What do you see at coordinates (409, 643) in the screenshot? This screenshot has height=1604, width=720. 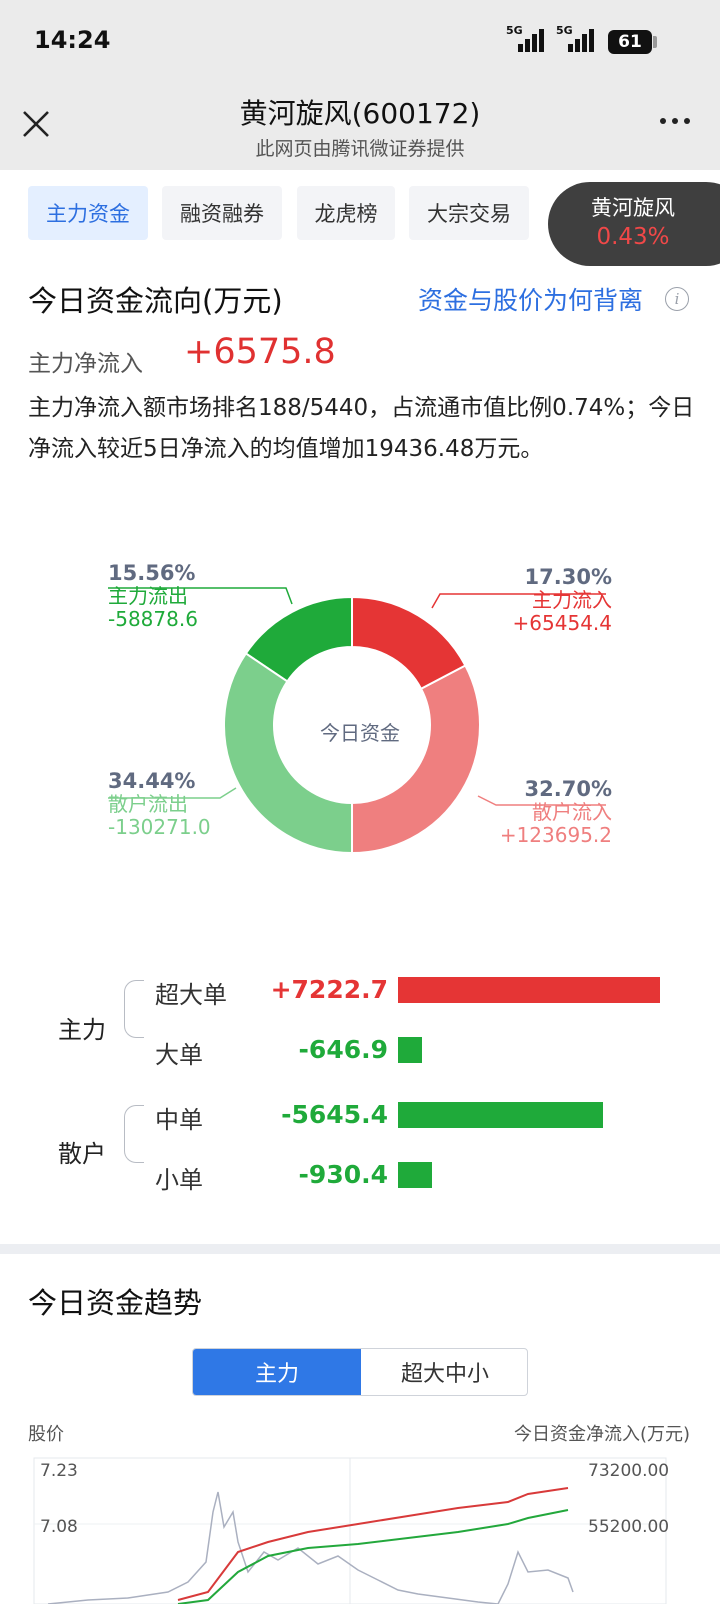 I see `donut-slice-main-in` at bounding box center [409, 643].